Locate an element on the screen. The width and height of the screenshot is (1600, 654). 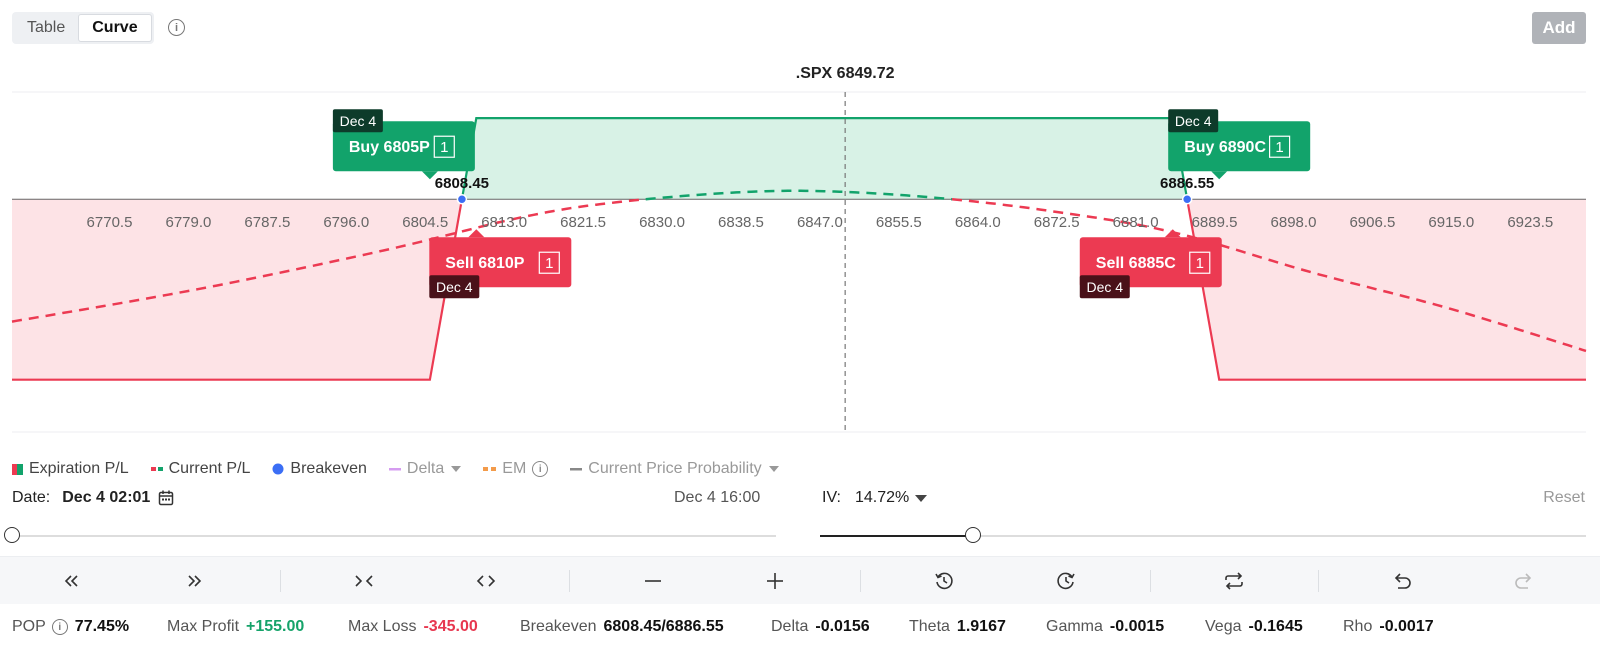
x-tick-label: 6796.0 is located at coordinates (346, 222).